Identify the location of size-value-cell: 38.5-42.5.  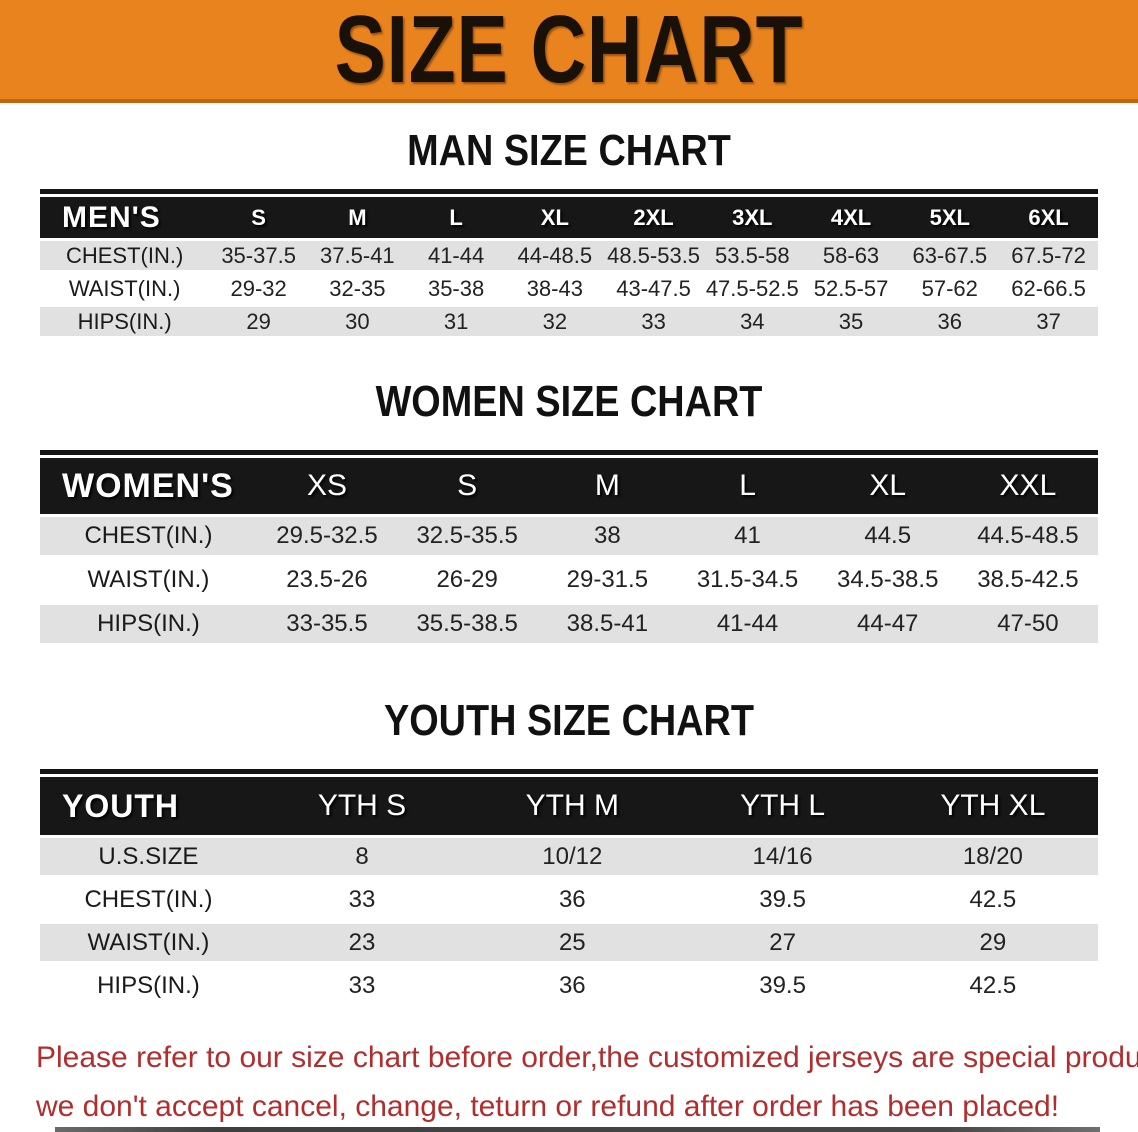
(1027, 583).